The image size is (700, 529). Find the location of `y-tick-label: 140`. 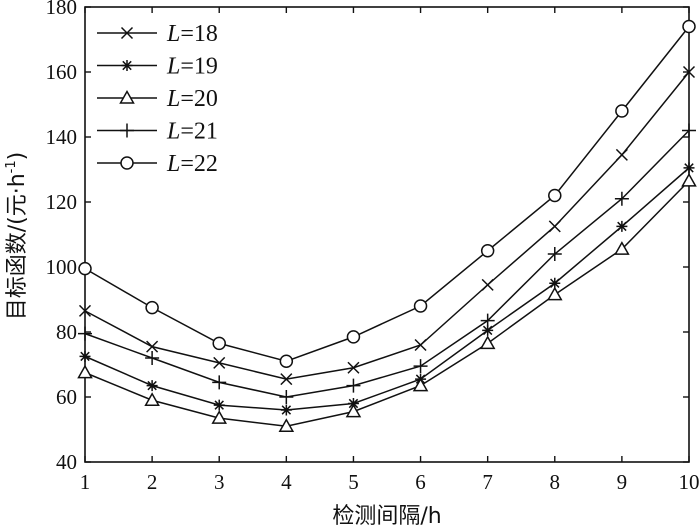

y-tick-label: 140 is located at coordinates (62, 137).